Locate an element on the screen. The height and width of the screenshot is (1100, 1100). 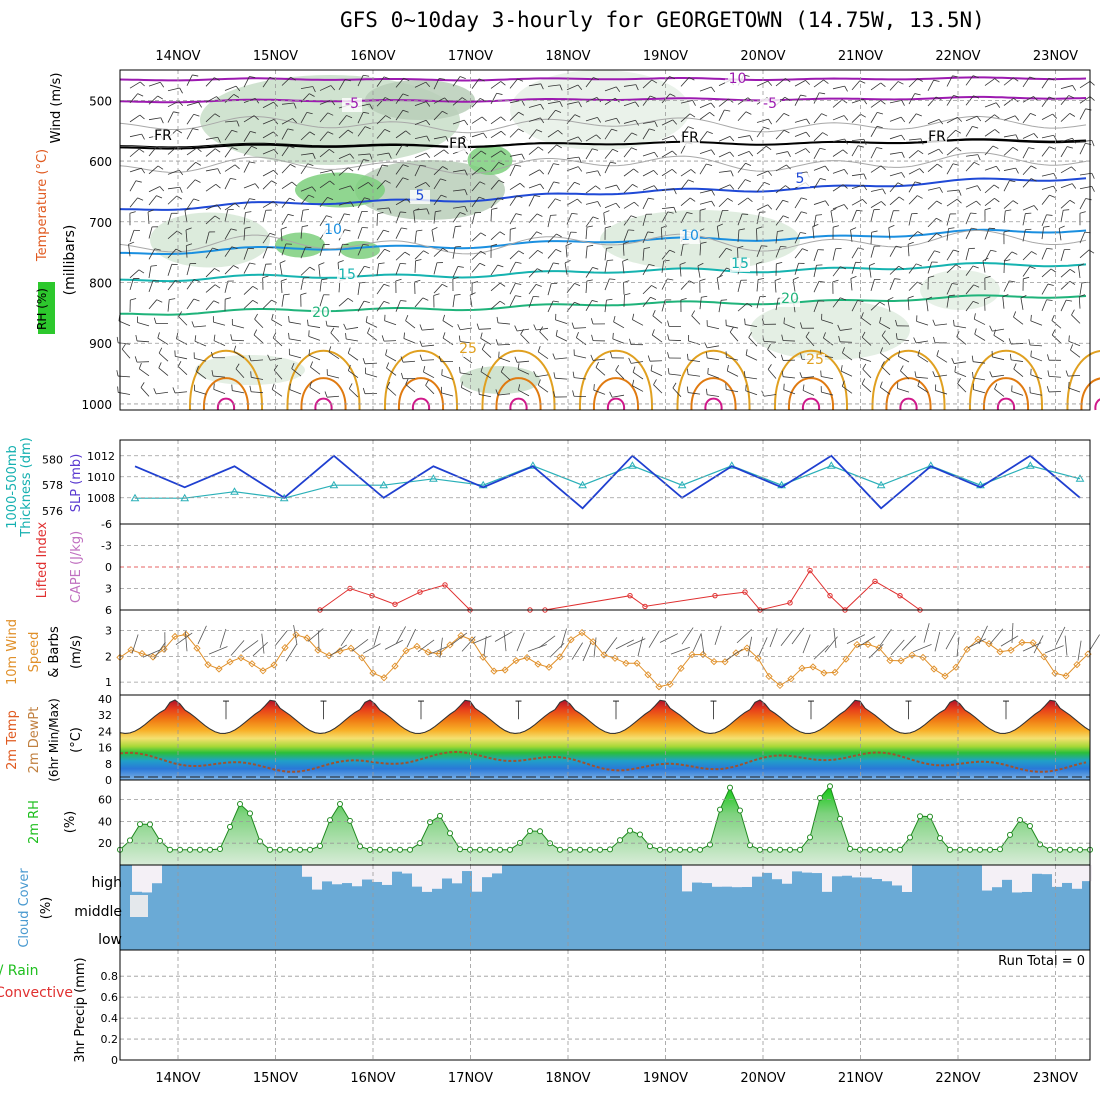
date-label-top: 17NOV is located at coordinates (470, 56).